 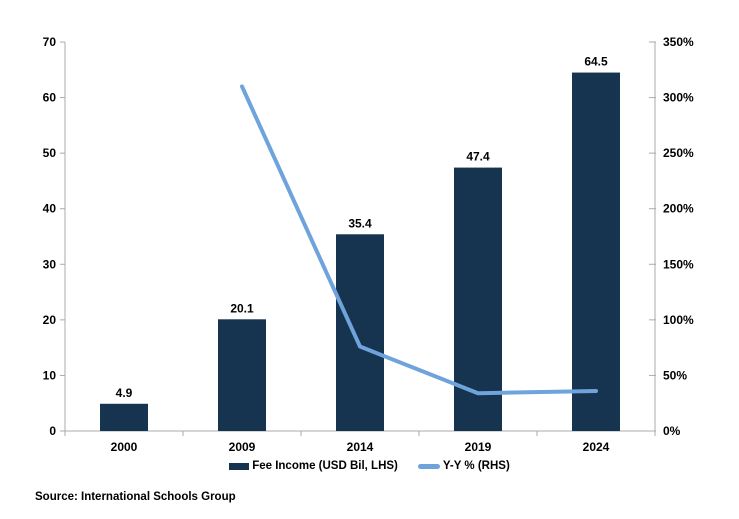 I want to click on x-axis-category-label: 2024, so click(x=596, y=447).